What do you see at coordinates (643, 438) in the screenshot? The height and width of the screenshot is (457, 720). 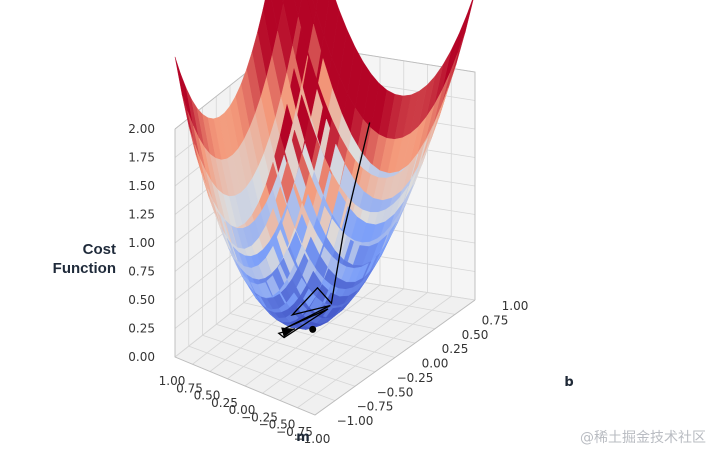 I see `watermark-text: @稀土掘金技术社区` at bounding box center [643, 438].